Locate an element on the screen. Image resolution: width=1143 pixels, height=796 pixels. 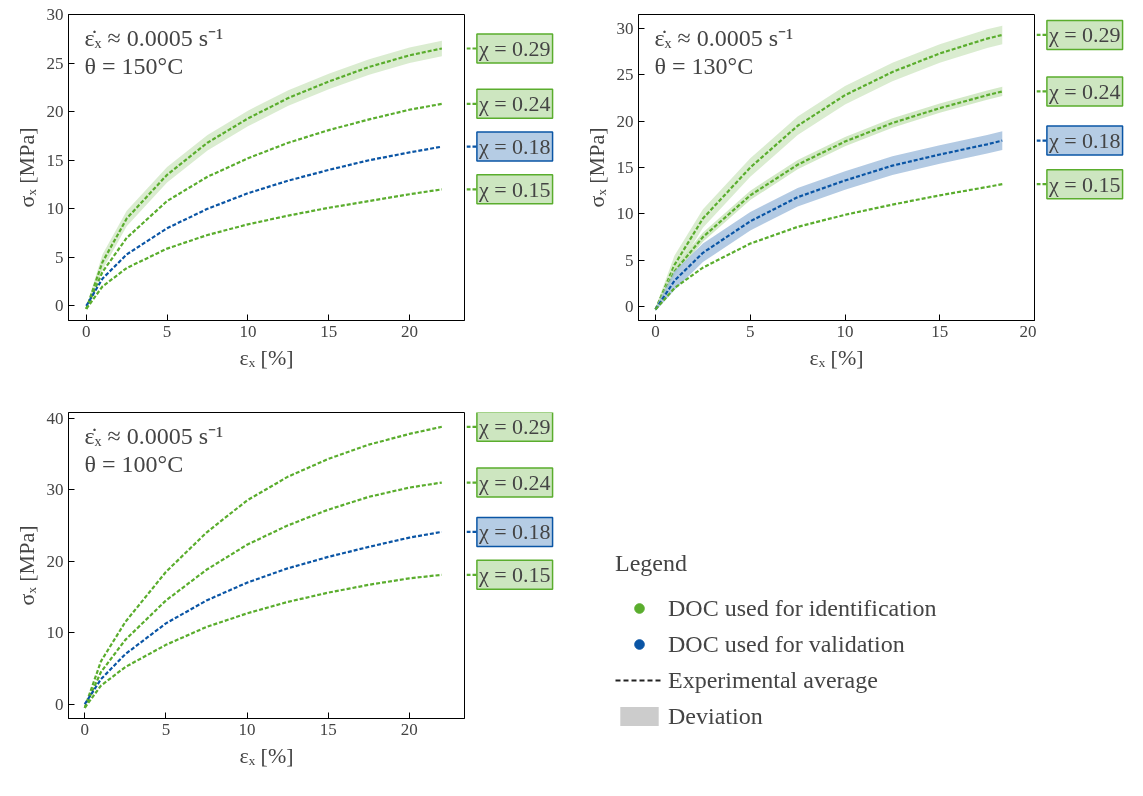
legend-label: Deviation is located at coordinates (715, 716).